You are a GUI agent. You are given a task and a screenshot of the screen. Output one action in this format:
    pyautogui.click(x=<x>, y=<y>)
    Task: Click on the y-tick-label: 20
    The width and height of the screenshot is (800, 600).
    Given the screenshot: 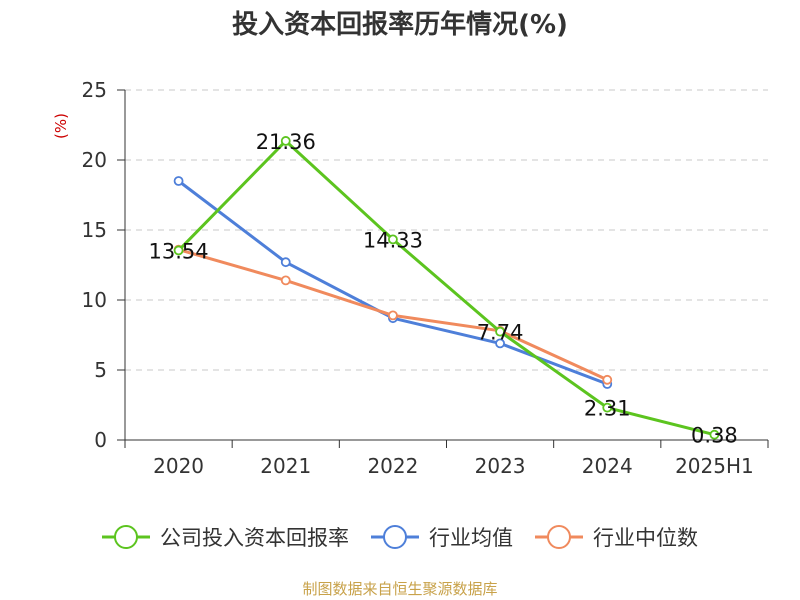 What is the action you would take?
    pyautogui.click(x=94, y=160)
    